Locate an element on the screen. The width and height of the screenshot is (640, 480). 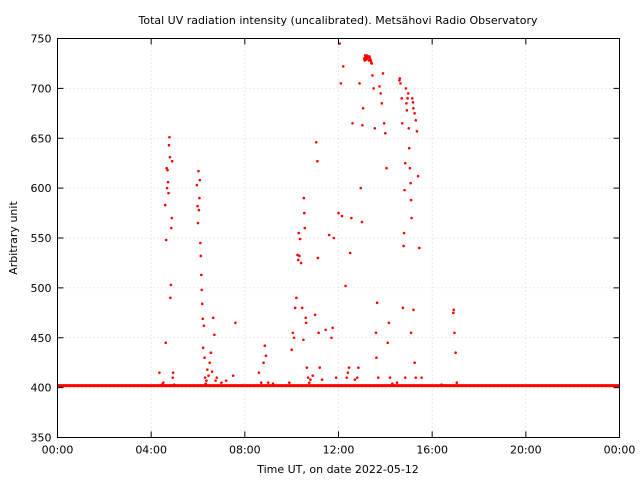
y-tick-label: 600 is located at coordinates (41, 188).